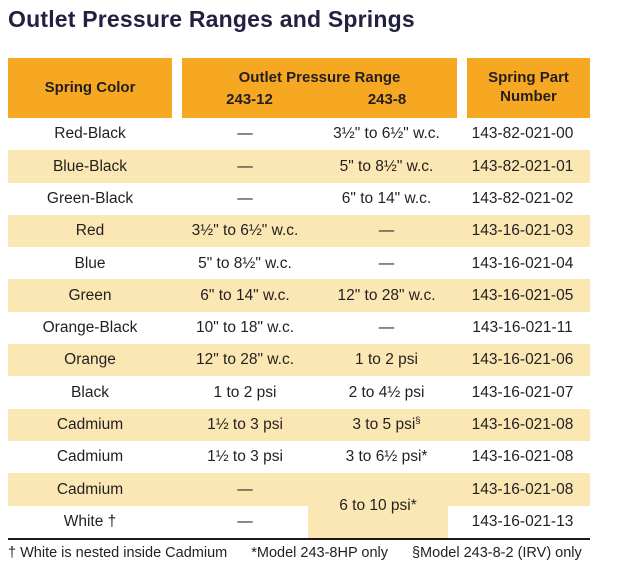 This screenshot has width=639, height=573. What do you see at coordinates (528, 88) in the screenshot?
I see `header-spring-part-number: Spring Part Number` at bounding box center [528, 88].